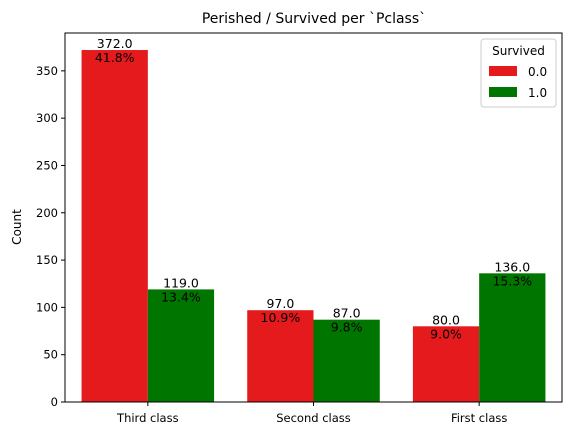 The image size is (571, 436). Describe the element at coordinates (446, 319) in the screenshot. I see `bar-value-label: 80.0` at that location.